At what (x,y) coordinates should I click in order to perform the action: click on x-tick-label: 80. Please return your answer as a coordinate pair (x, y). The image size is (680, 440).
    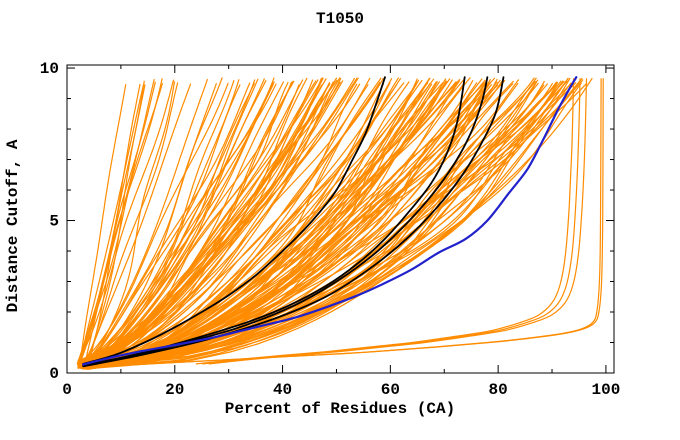
    Looking at the image, I should click on (498, 390).